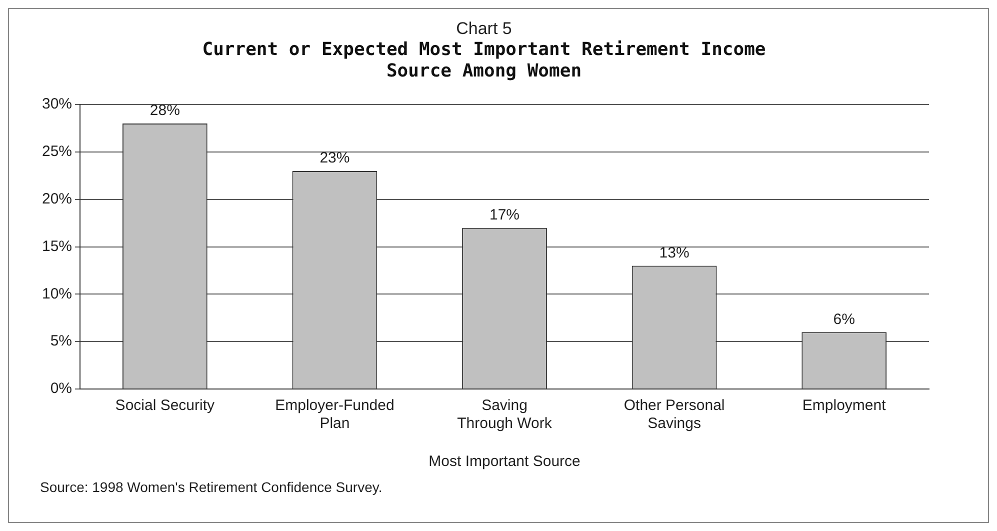 This screenshot has width=997, height=531. I want to click on chart-subtitle: Current or Expected Most Important Retirement Income Source Among Women, so click(484, 60).